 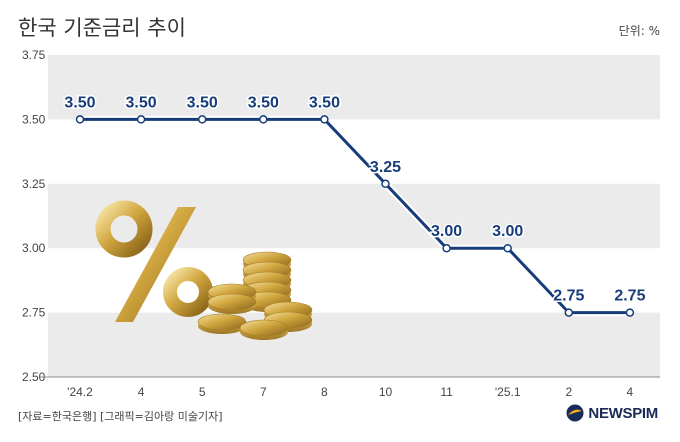 What do you see at coordinates (34, 313) in the screenshot?
I see `y-tick-label: 2.75` at bounding box center [34, 313].